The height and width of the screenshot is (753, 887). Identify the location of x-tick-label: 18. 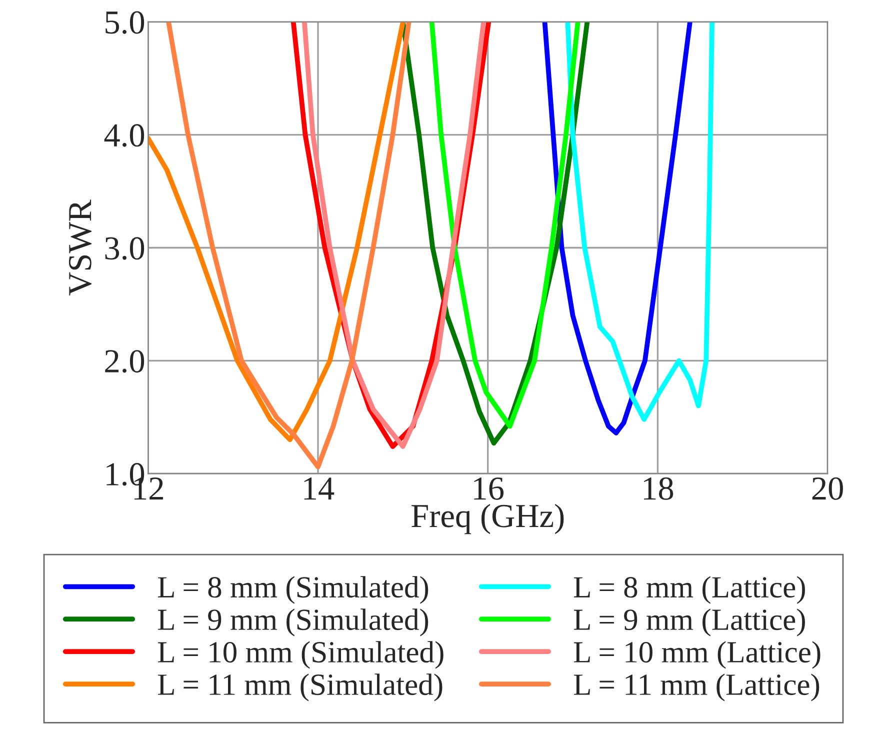
(659, 488).